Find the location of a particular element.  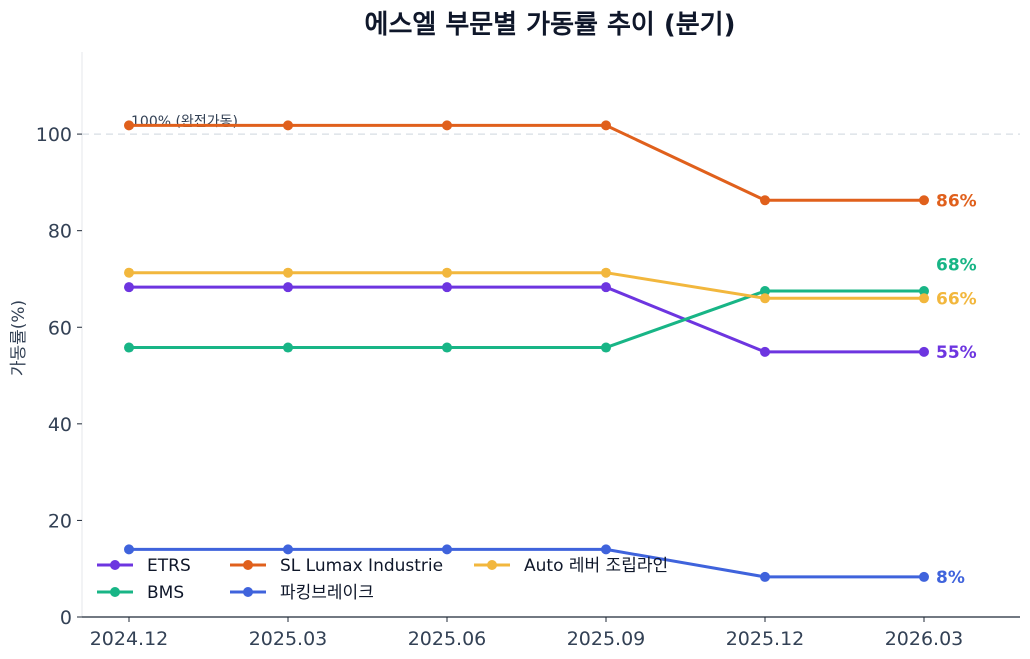

series-line-sl-lumax-industrie is located at coordinates (526, 162).